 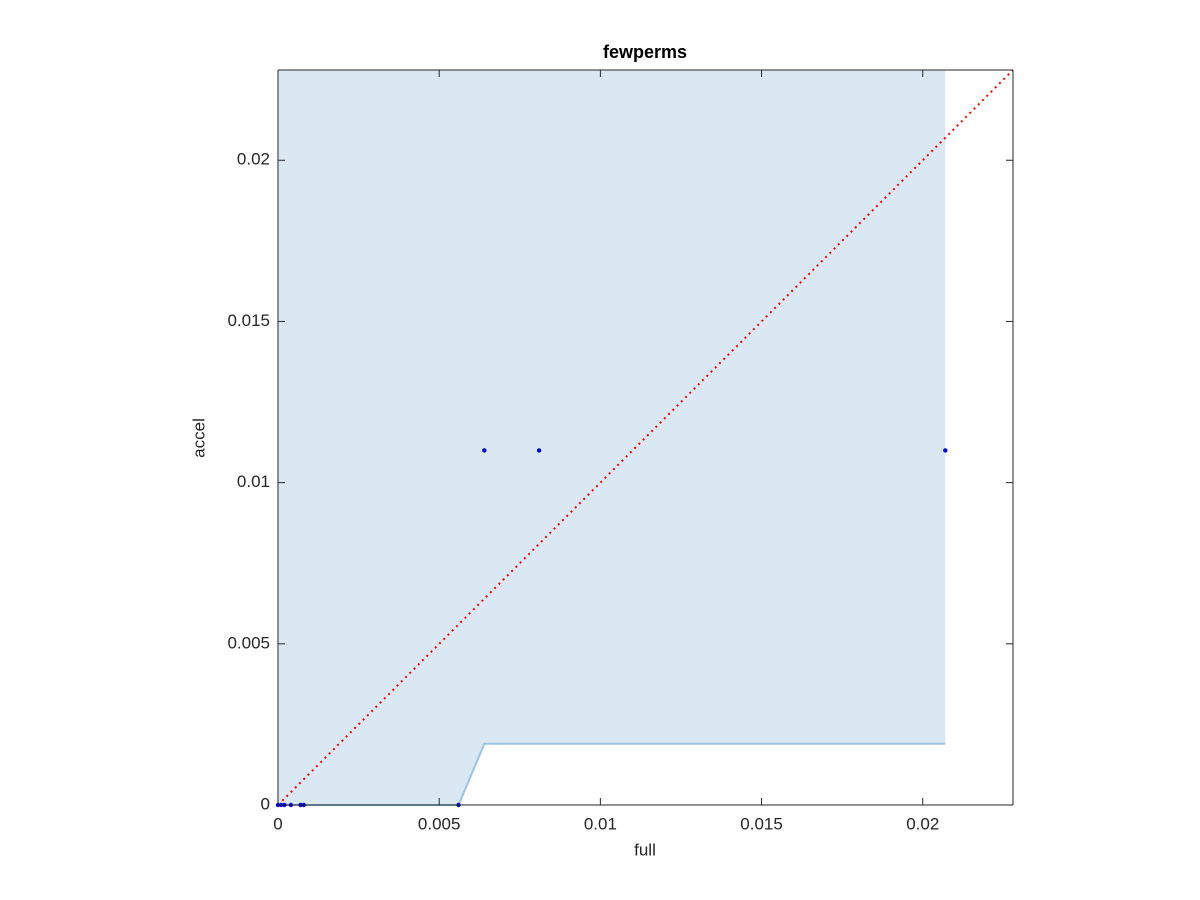 What do you see at coordinates (198, 438) in the screenshot?
I see `y-axis-label: accel` at bounding box center [198, 438].